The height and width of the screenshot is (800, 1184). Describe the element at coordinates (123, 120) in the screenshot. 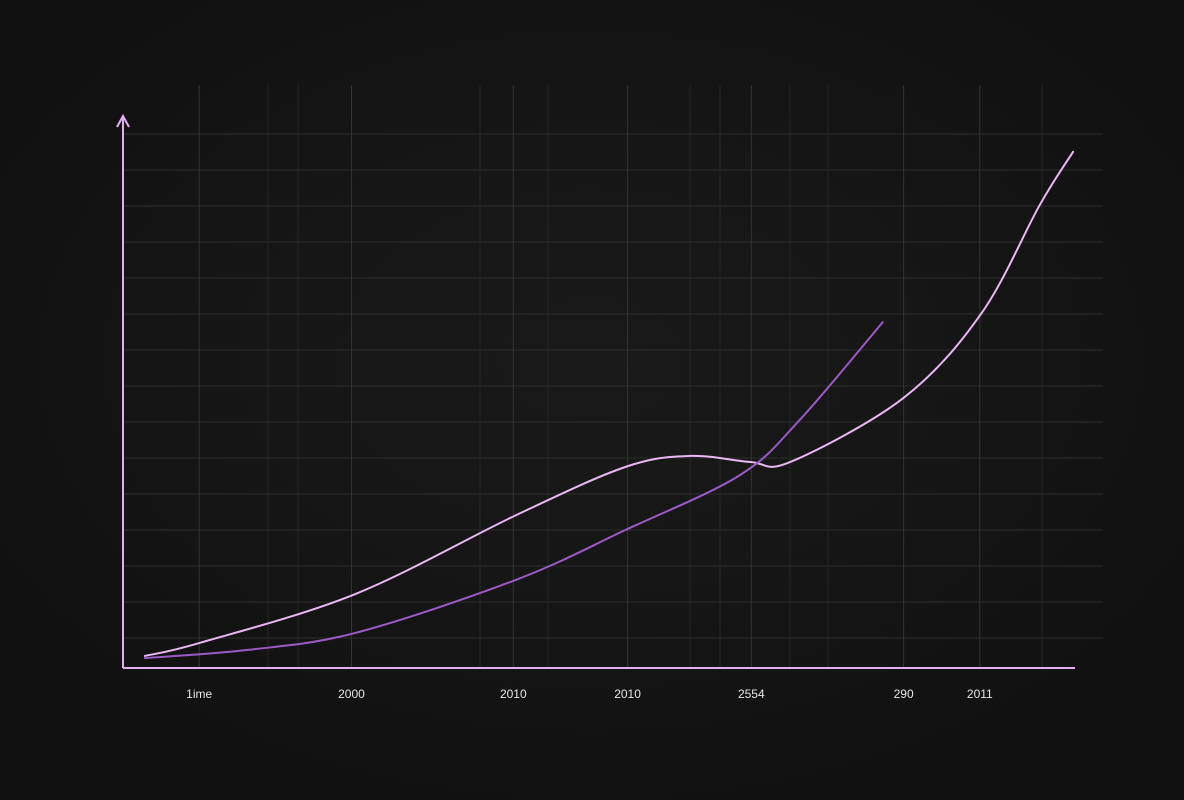

I see `y-axis-arrow` at that location.